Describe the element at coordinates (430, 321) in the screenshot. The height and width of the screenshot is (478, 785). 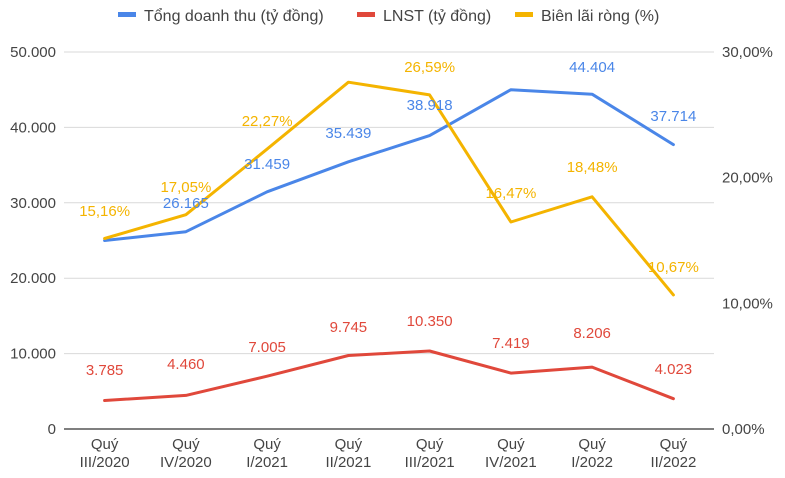
I see `data-label: 10.350` at that location.